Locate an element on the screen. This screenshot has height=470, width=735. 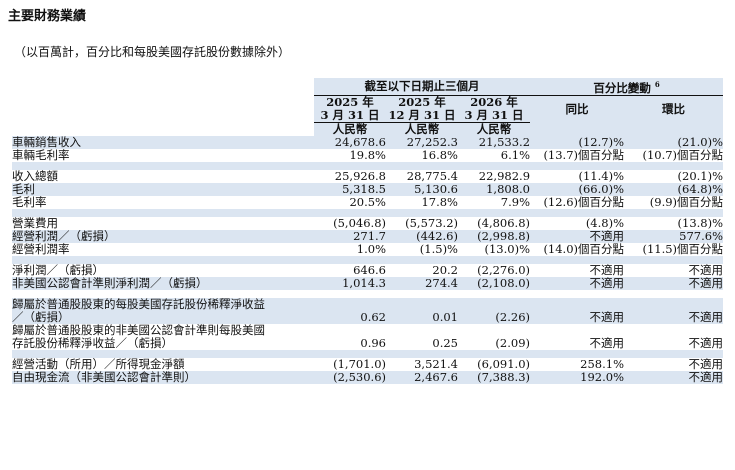
value-cell: (442.6) is located at coordinates (422, 236).